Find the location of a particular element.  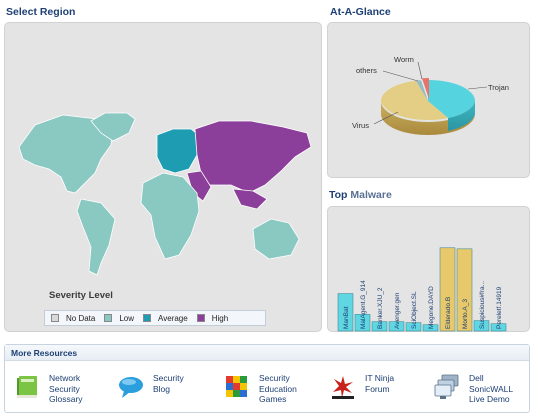

malware-pie-chart: Worm others Trojan Virus is located at coordinates (430, 95).